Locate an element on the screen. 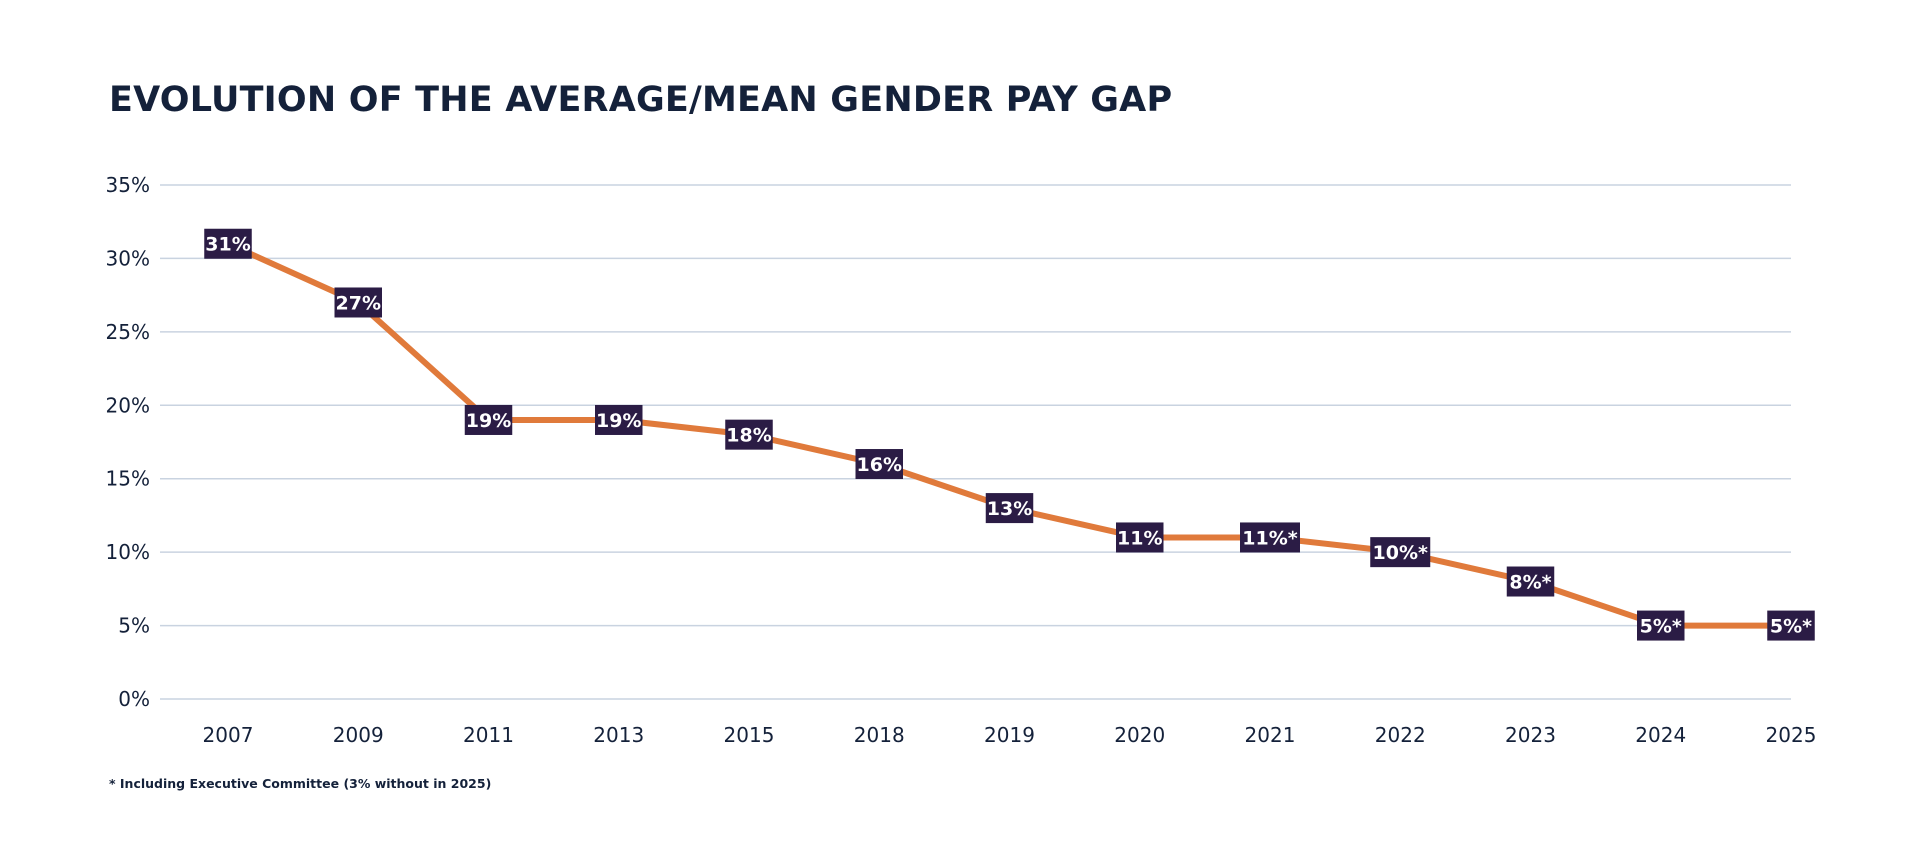 Image resolution: width=1920 pixels, height=866 pixels. y-tick-label: 10% is located at coordinates (128, 552).